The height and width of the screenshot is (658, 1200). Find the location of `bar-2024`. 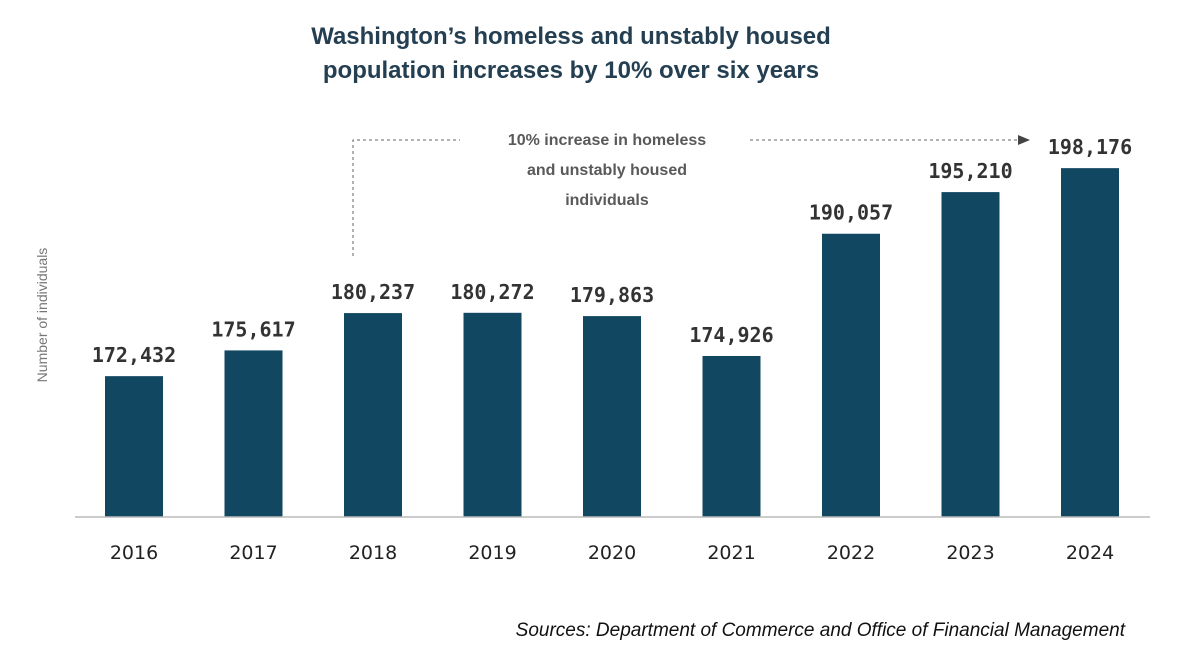

bar-2024 is located at coordinates (1090, 342).